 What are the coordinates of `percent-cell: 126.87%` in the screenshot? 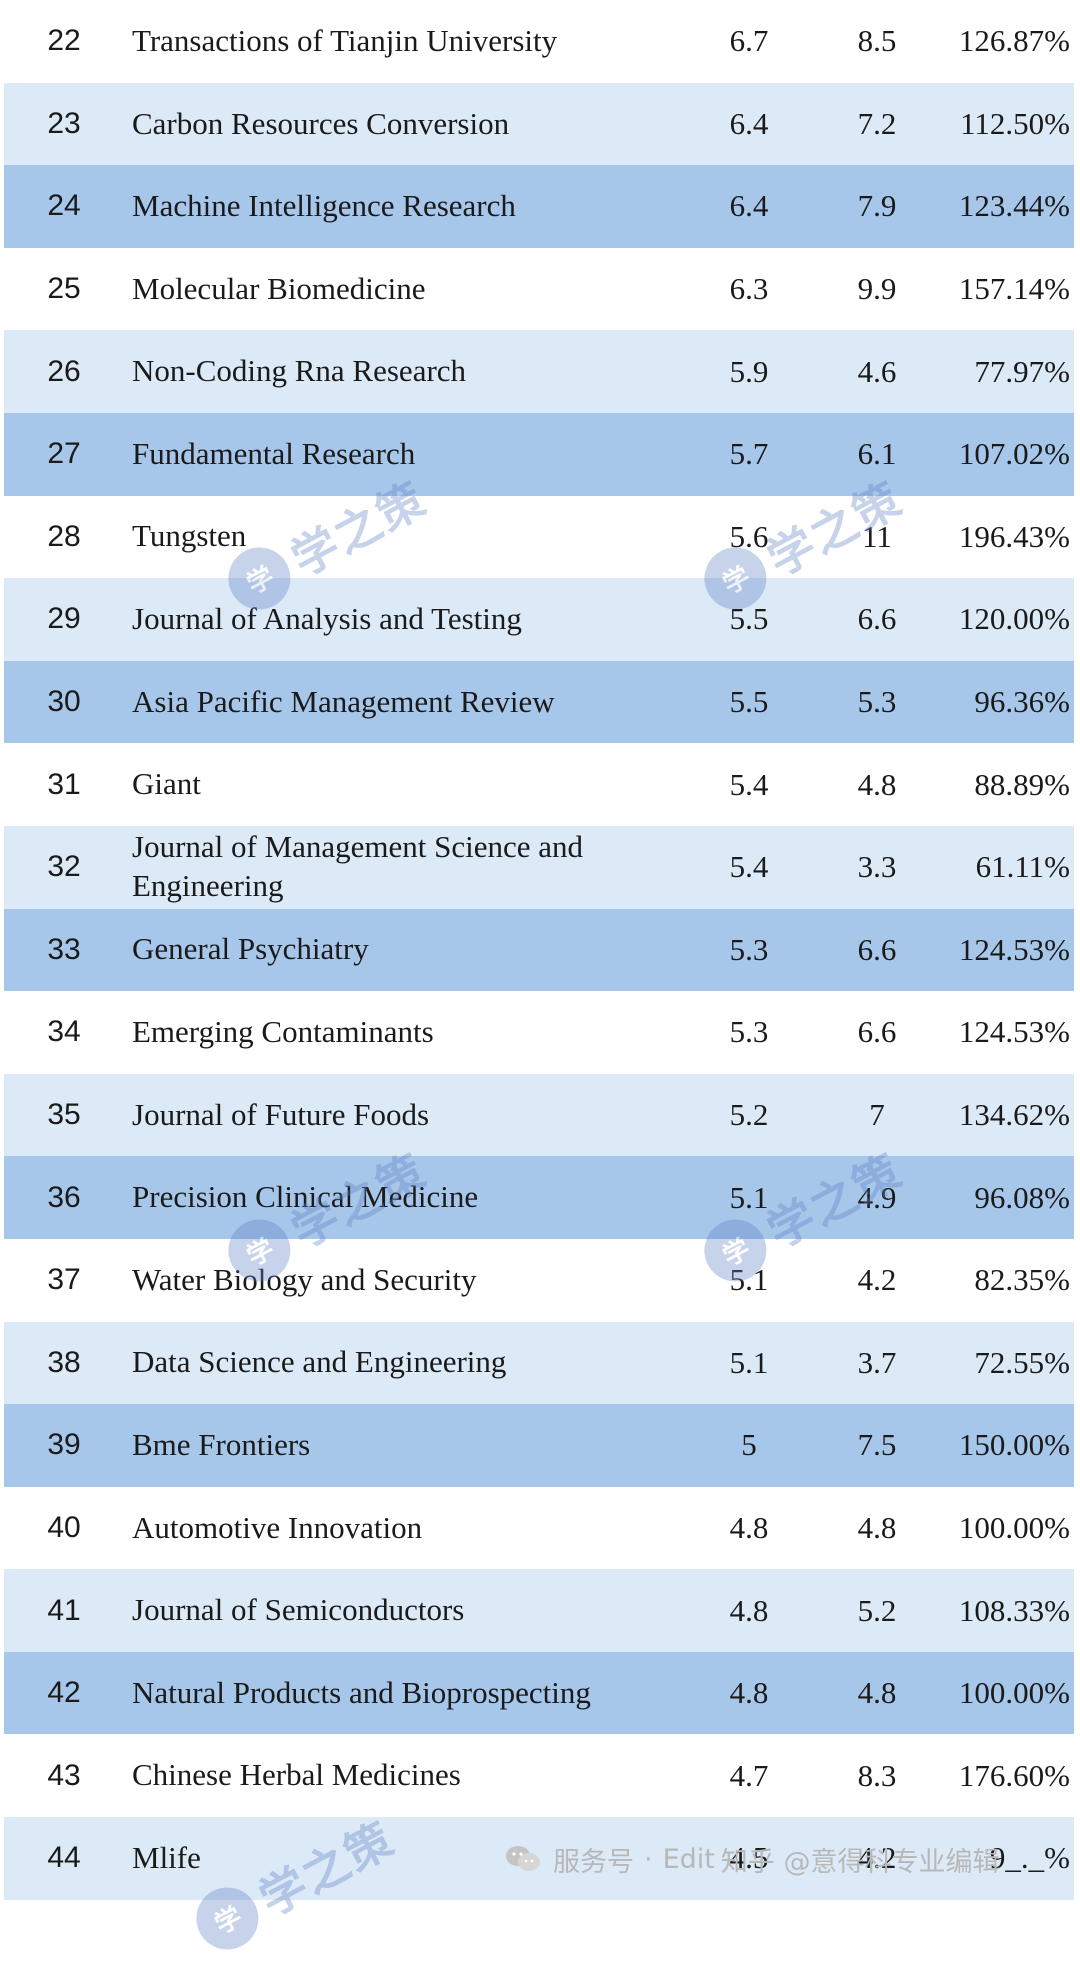 It's located at (1014, 41).